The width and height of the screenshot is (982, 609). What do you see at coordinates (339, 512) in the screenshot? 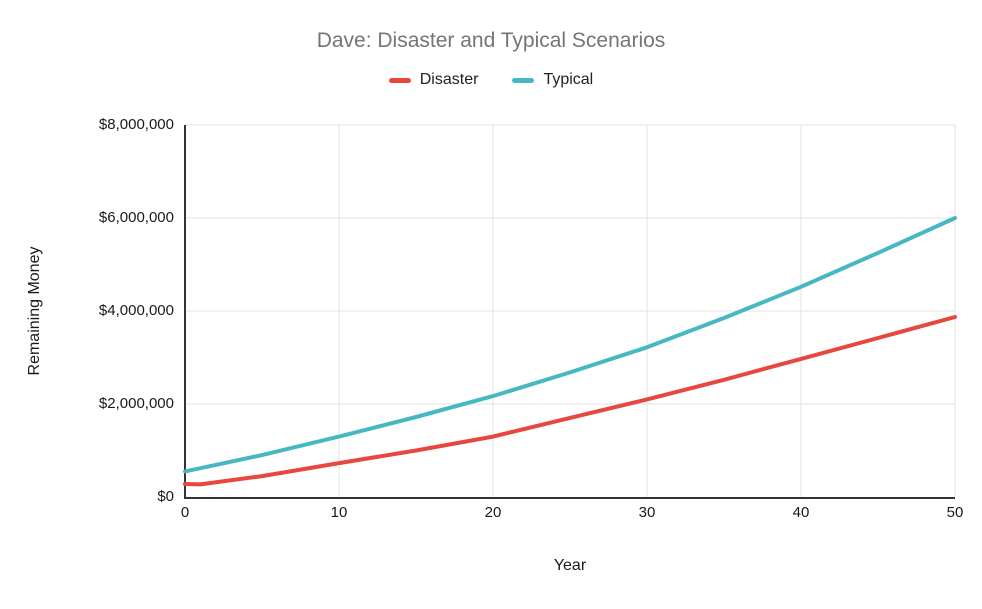
I see `x-tick-label: 10` at bounding box center [339, 512].